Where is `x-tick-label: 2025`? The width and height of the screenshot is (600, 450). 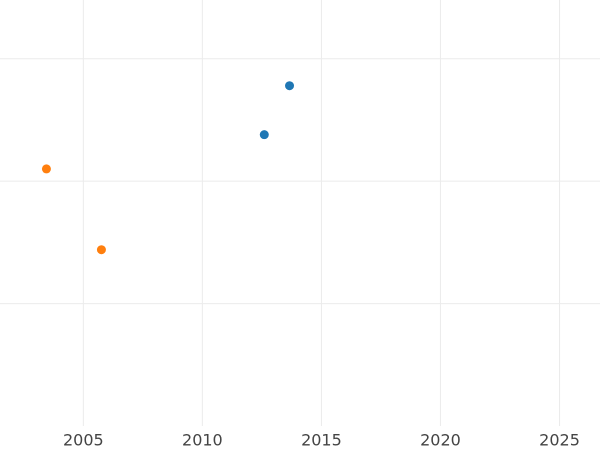
x-tick-label: 2025 is located at coordinates (559, 440).